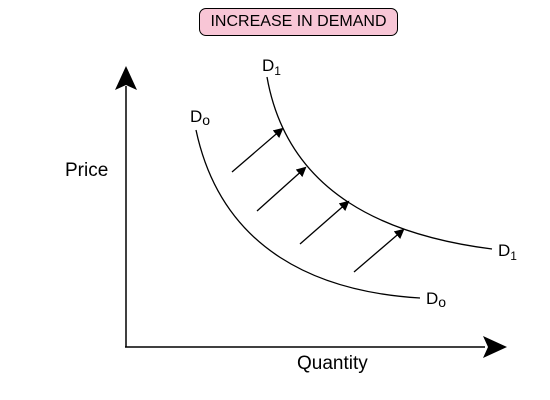 This screenshot has width=550, height=400. What do you see at coordinates (495, 347) in the screenshot?
I see `x-axis-arrowhead` at bounding box center [495, 347].